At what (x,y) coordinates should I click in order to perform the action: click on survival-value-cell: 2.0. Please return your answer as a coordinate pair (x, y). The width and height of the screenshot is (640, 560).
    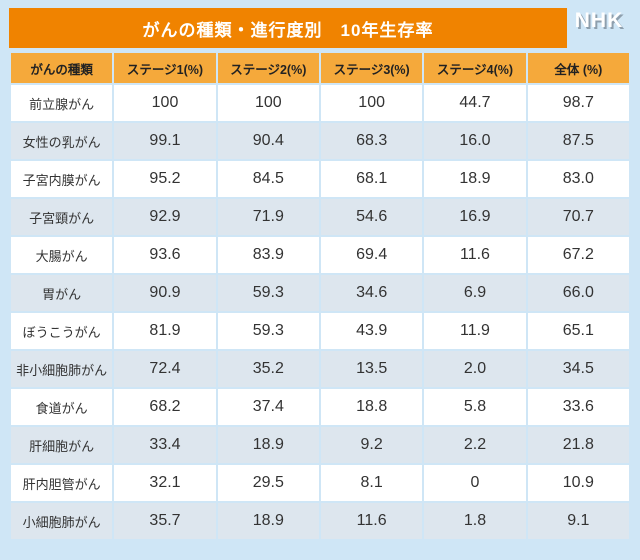
    Looking at the image, I should click on (475, 369).